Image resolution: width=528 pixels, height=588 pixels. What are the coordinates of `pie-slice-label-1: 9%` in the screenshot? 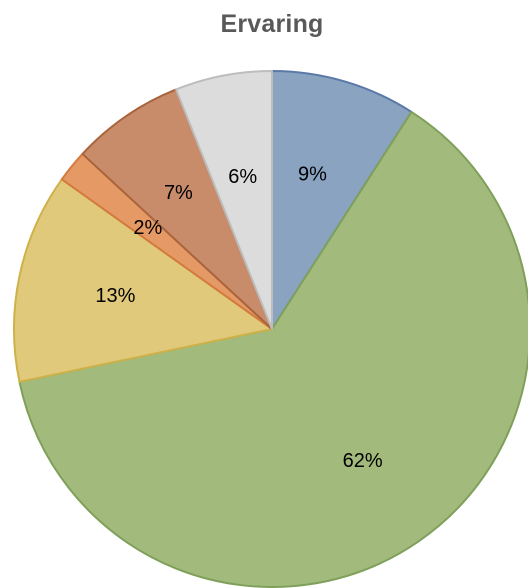 It's located at (312, 175).